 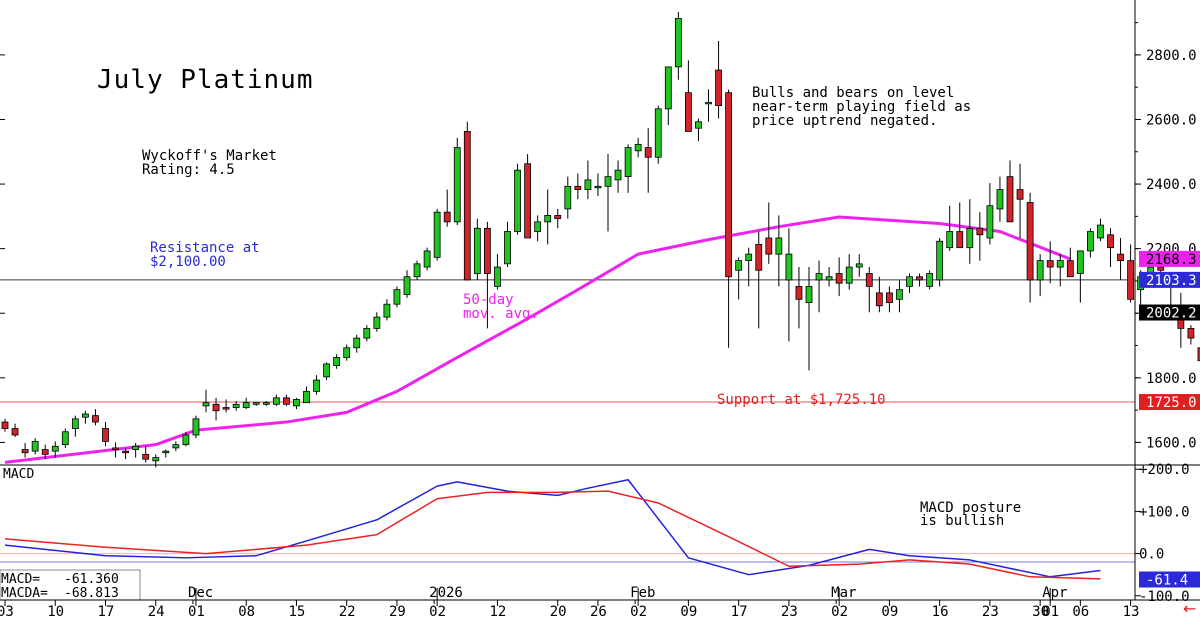 I want to click on x-tick-label: 03, so click(x=7, y=612).